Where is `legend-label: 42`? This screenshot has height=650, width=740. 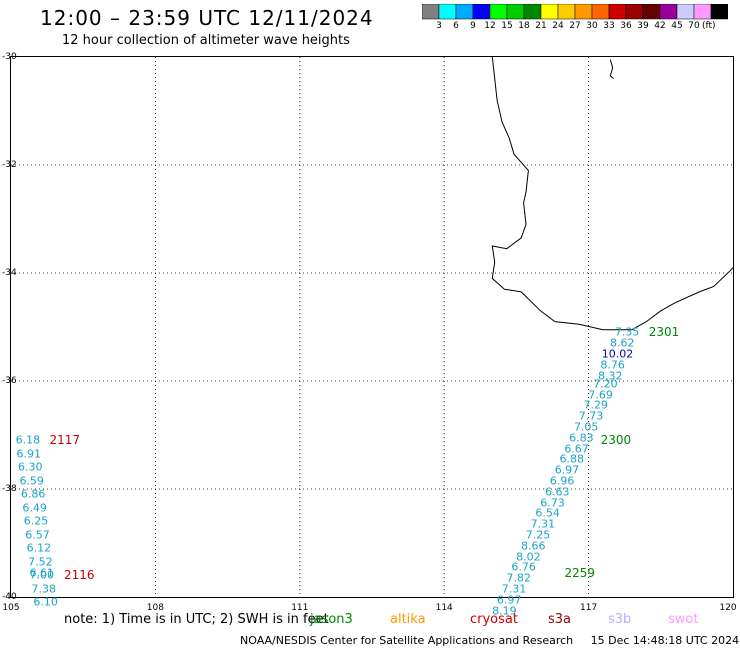 legend-label: 42 is located at coordinates (660, 26).